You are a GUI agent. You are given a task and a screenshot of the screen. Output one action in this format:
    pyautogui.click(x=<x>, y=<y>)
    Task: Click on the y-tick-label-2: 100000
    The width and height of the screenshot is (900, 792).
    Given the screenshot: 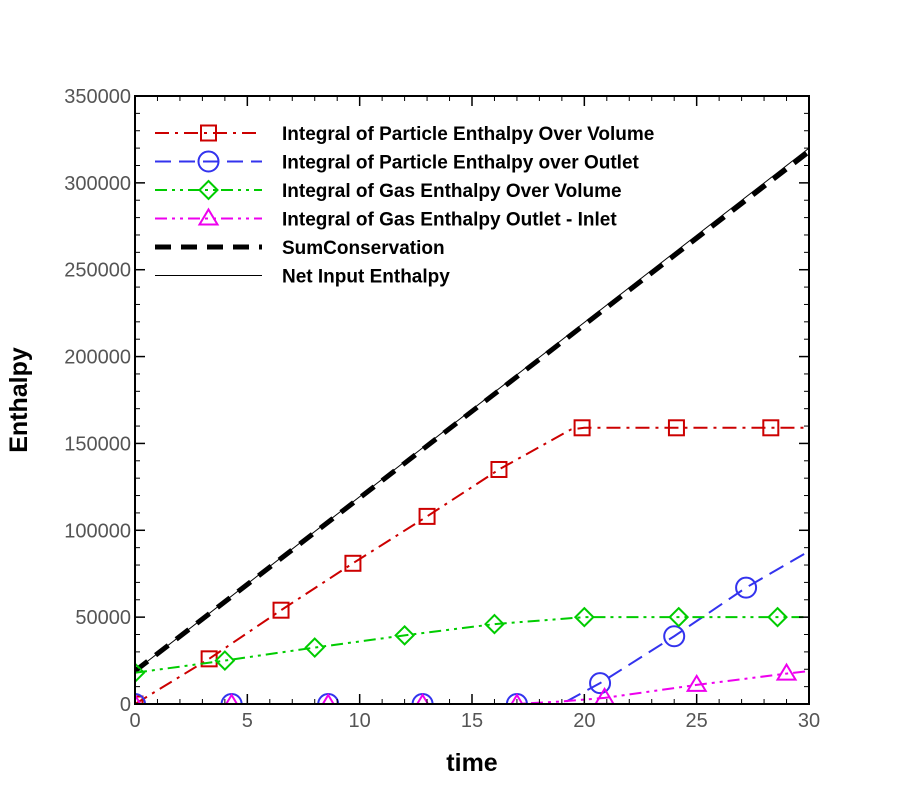 What is the action you would take?
    pyautogui.click(x=97, y=531)
    